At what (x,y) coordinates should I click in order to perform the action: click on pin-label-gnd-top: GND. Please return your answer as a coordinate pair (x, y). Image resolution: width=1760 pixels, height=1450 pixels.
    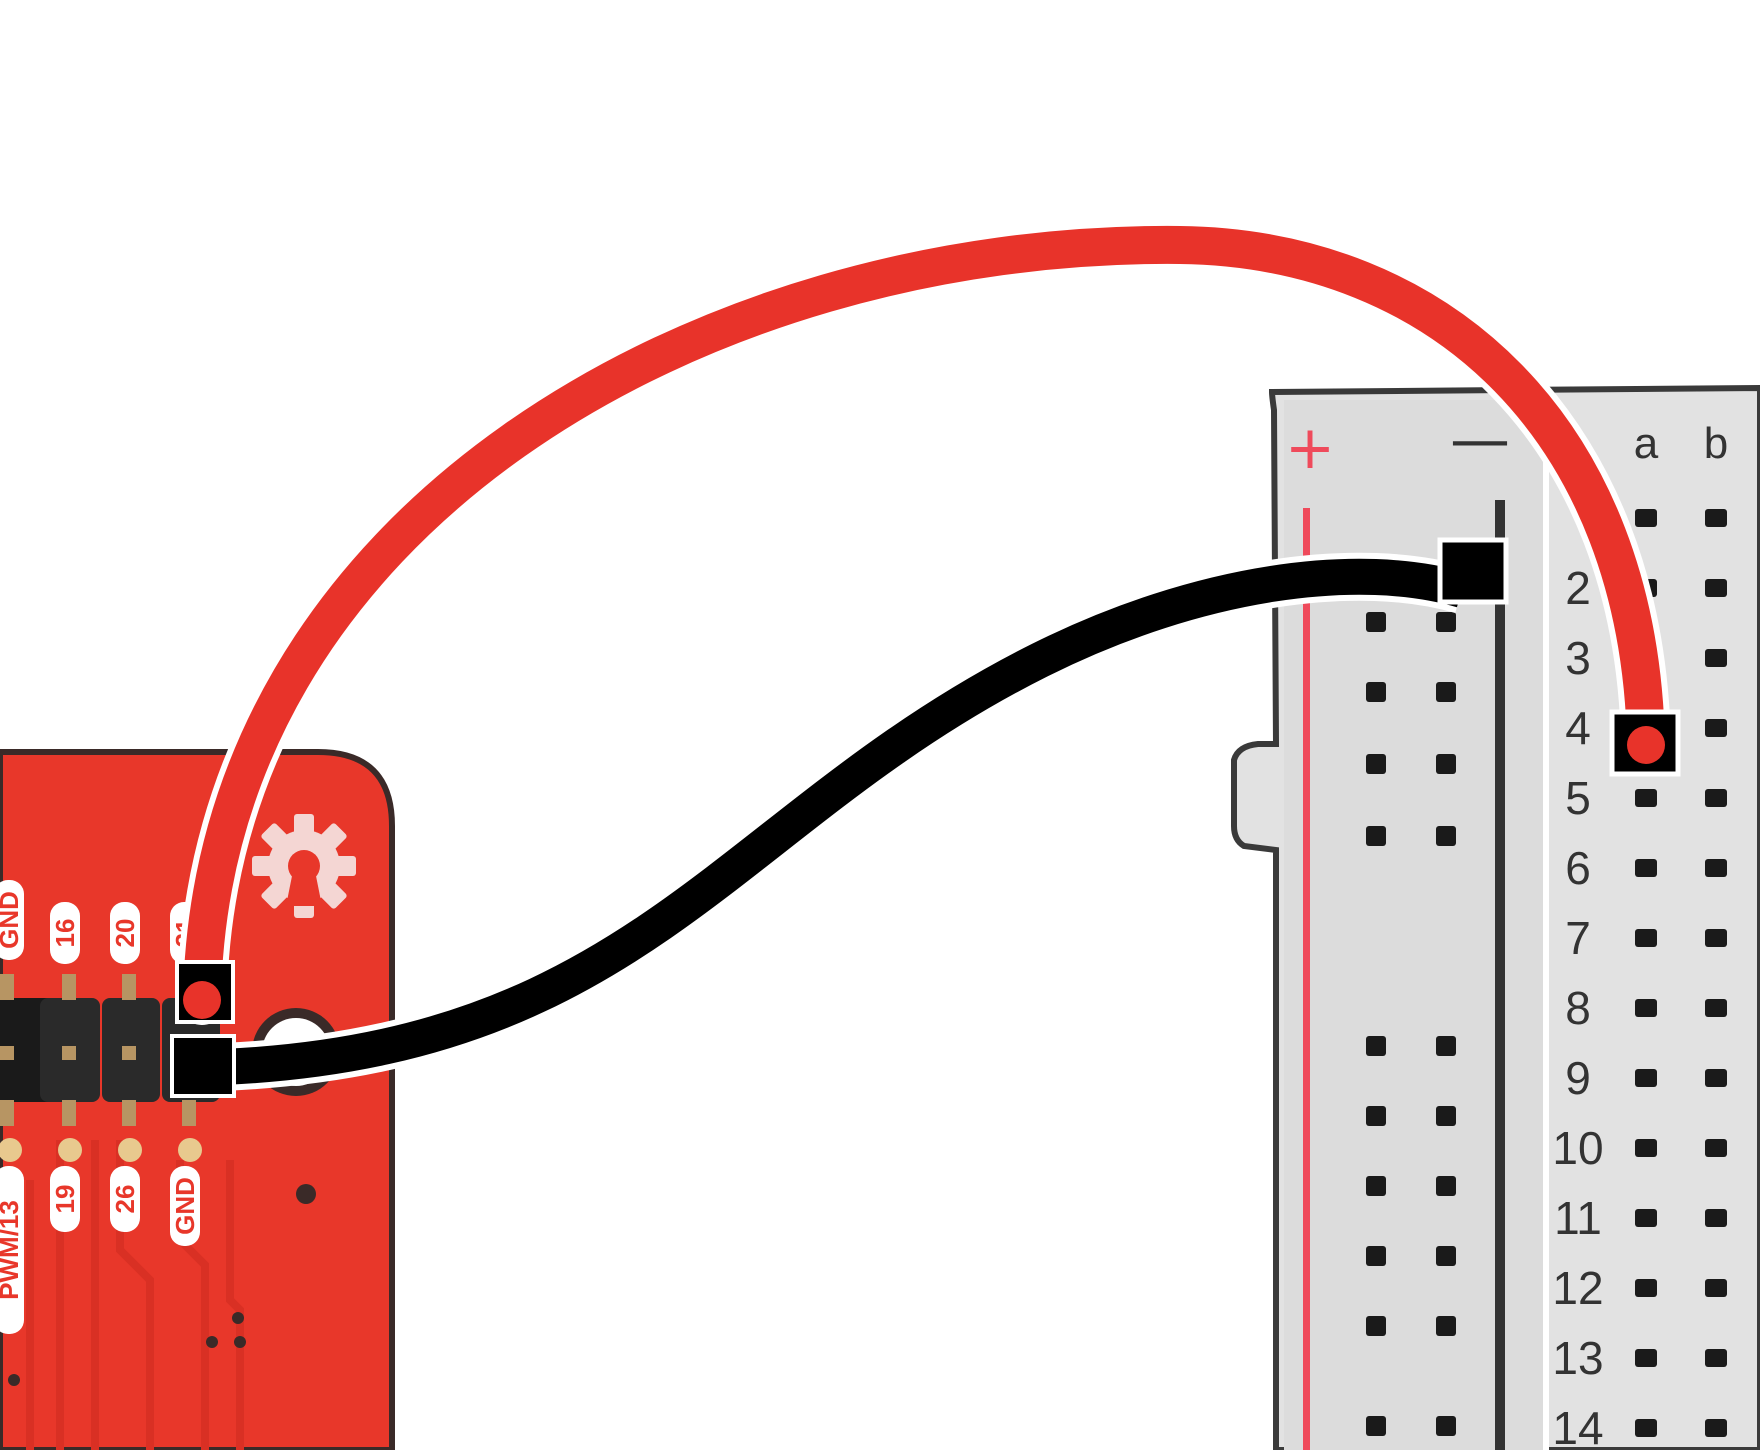
    Looking at the image, I should click on (12, 920).